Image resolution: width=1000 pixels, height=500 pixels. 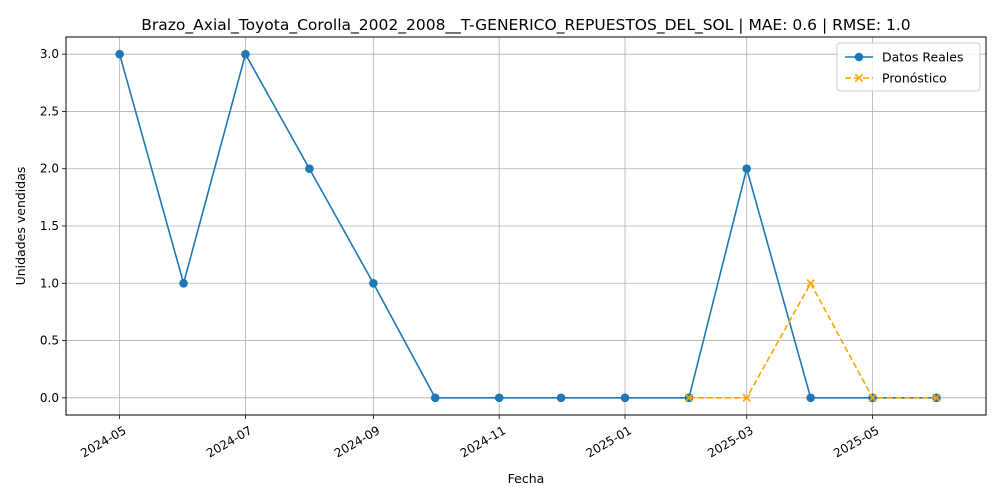 What do you see at coordinates (49, 54) in the screenshot?
I see `y-tick-label: 3.0` at bounding box center [49, 54].